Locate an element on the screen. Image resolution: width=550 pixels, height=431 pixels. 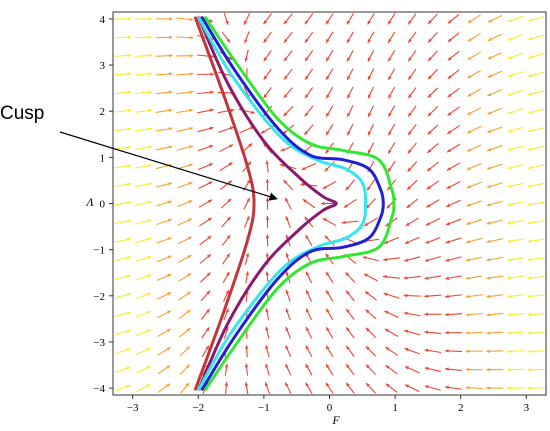
y-axis-label: Λ is located at coordinates (89, 202).